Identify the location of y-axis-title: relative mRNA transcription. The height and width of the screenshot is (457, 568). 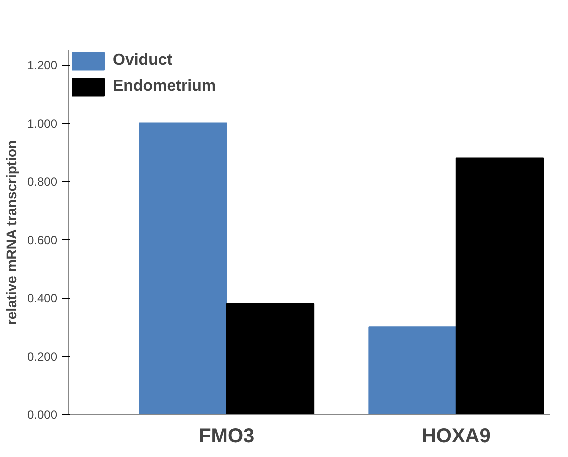
(11, 233).